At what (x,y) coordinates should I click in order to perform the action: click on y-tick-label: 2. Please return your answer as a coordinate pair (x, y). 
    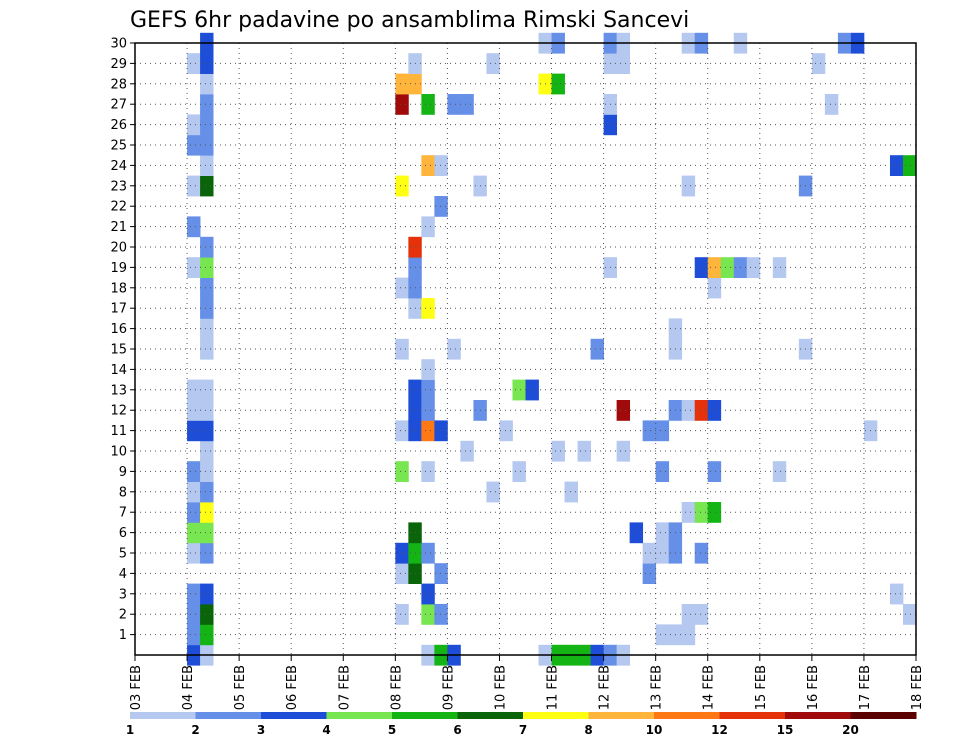
    Looking at the image, I should click on (123, 615).